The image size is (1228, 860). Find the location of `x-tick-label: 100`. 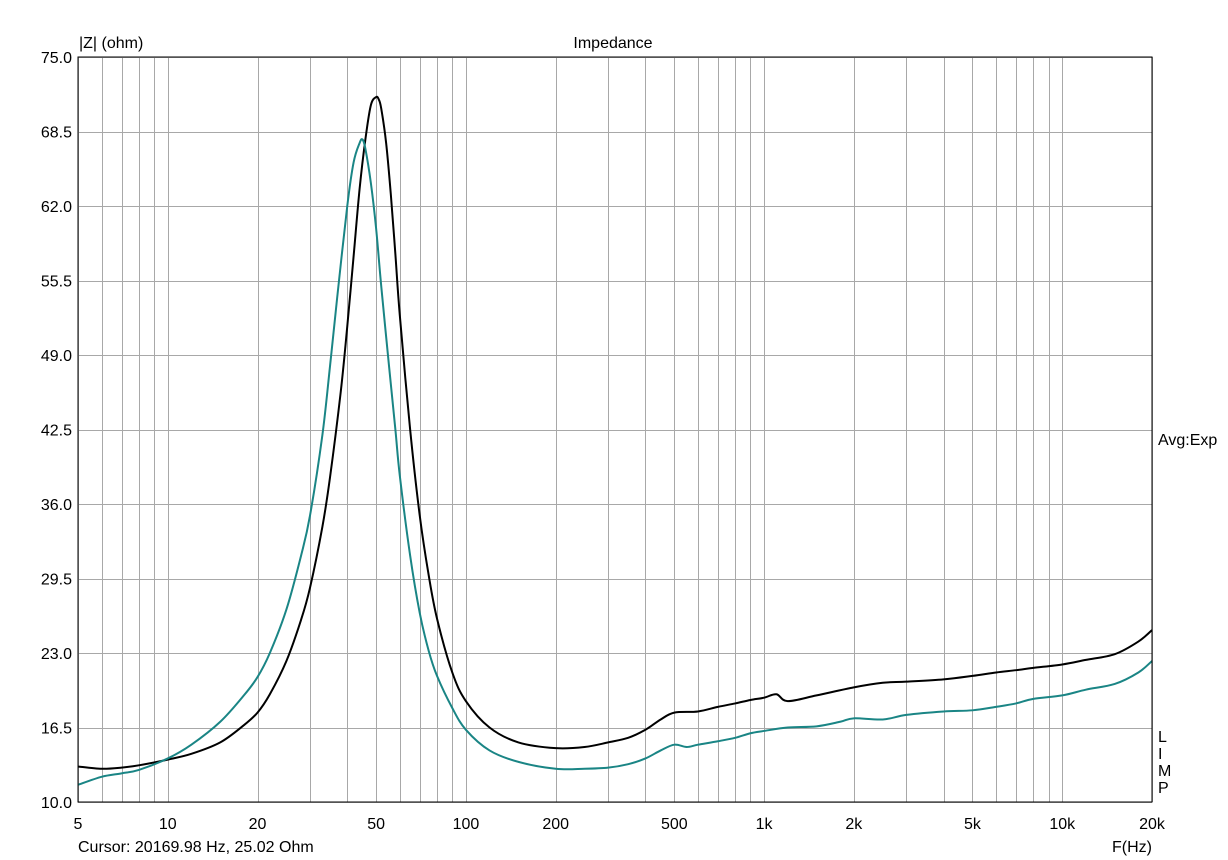

x-tick-label: 100 is located at coordinates (466, 824).